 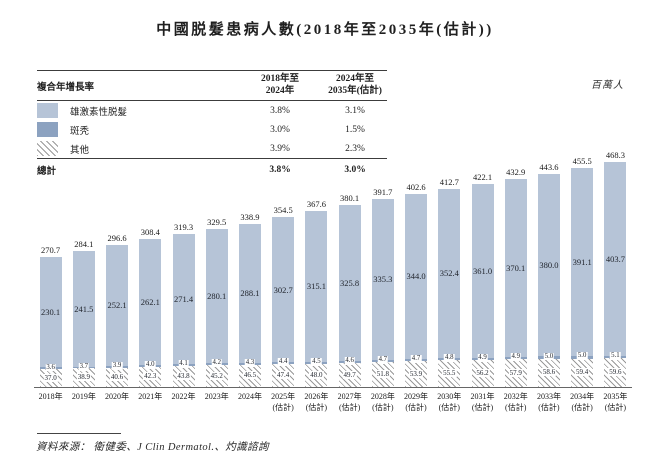 I want to click on table-top-rule, so click(x=212, y=70).